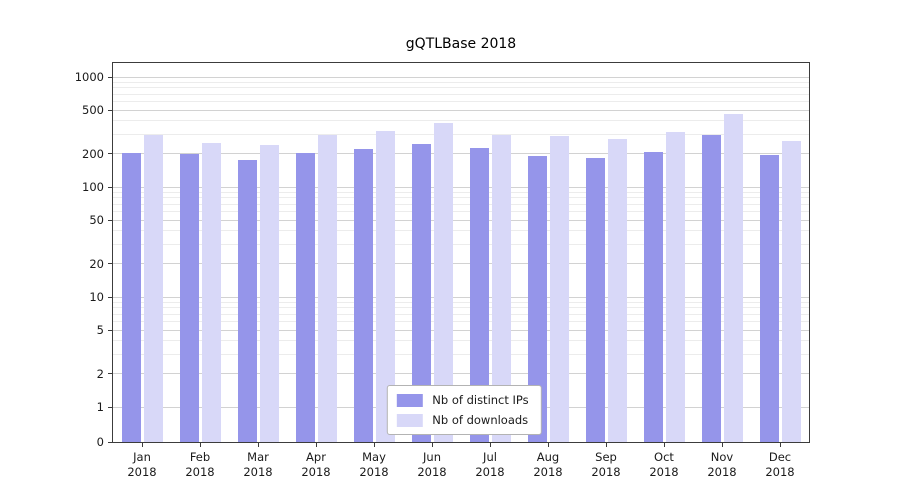 This screenshot has height=500, width=900. What do you see at coordinates (93, 187) in the screenshot?
I see `y-tick-label: 100` at bounding box center [93, 187].